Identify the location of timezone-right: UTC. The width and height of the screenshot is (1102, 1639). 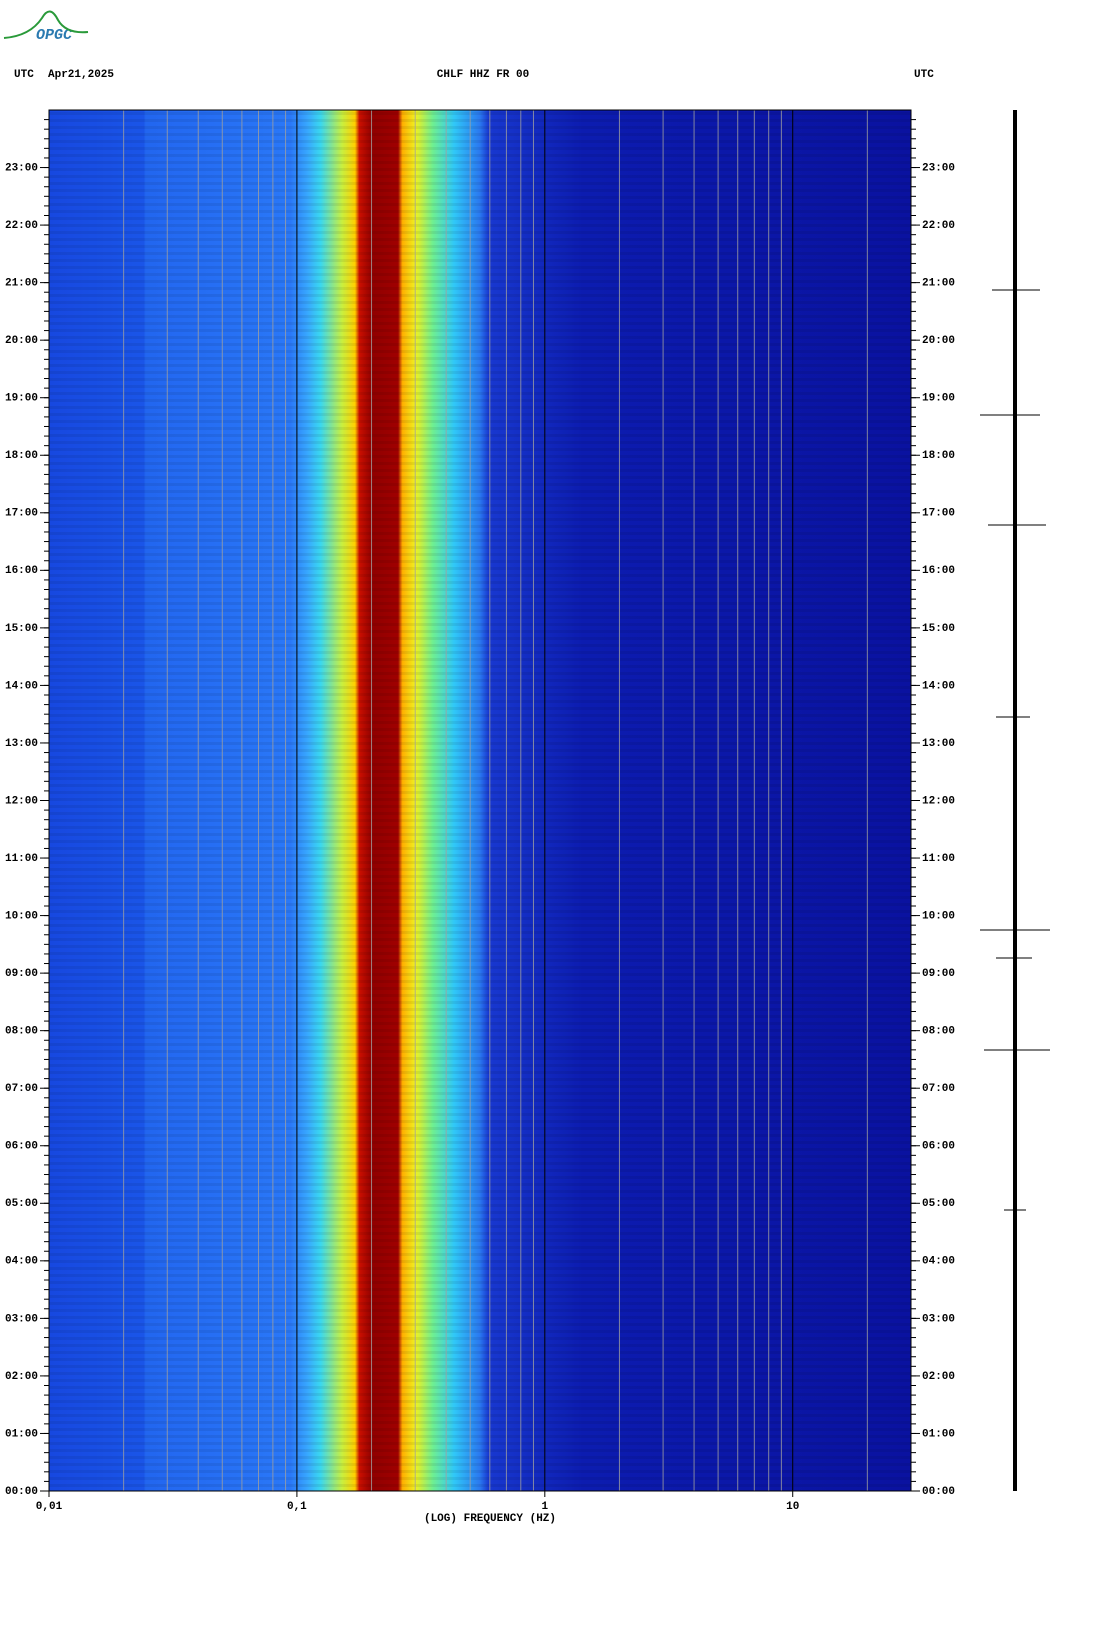
(924, 75).